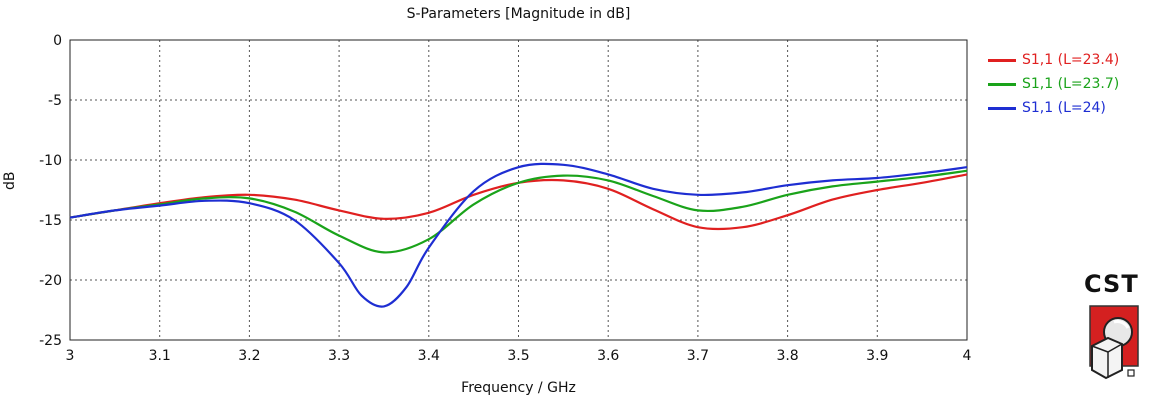 The image size is (1159, 404). What do you see at coordinates (50, 161) in the screenshot?
I see `y-tick-label: -10` at bounding box center [50, 161].